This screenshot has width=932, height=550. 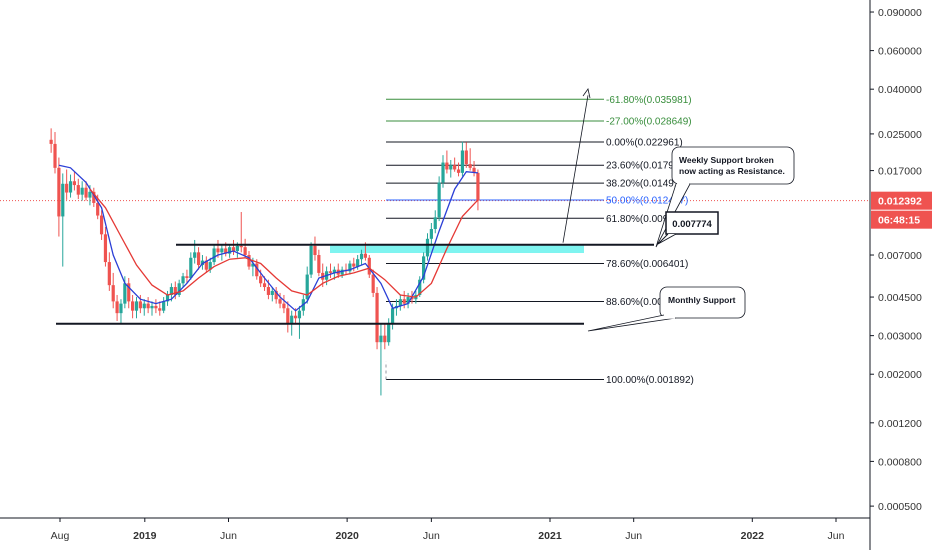 What do you see at coordinates (900, 135) in the screenshot?
I see `price-tick-label: 0.025000` at bounding box center [900, 135].